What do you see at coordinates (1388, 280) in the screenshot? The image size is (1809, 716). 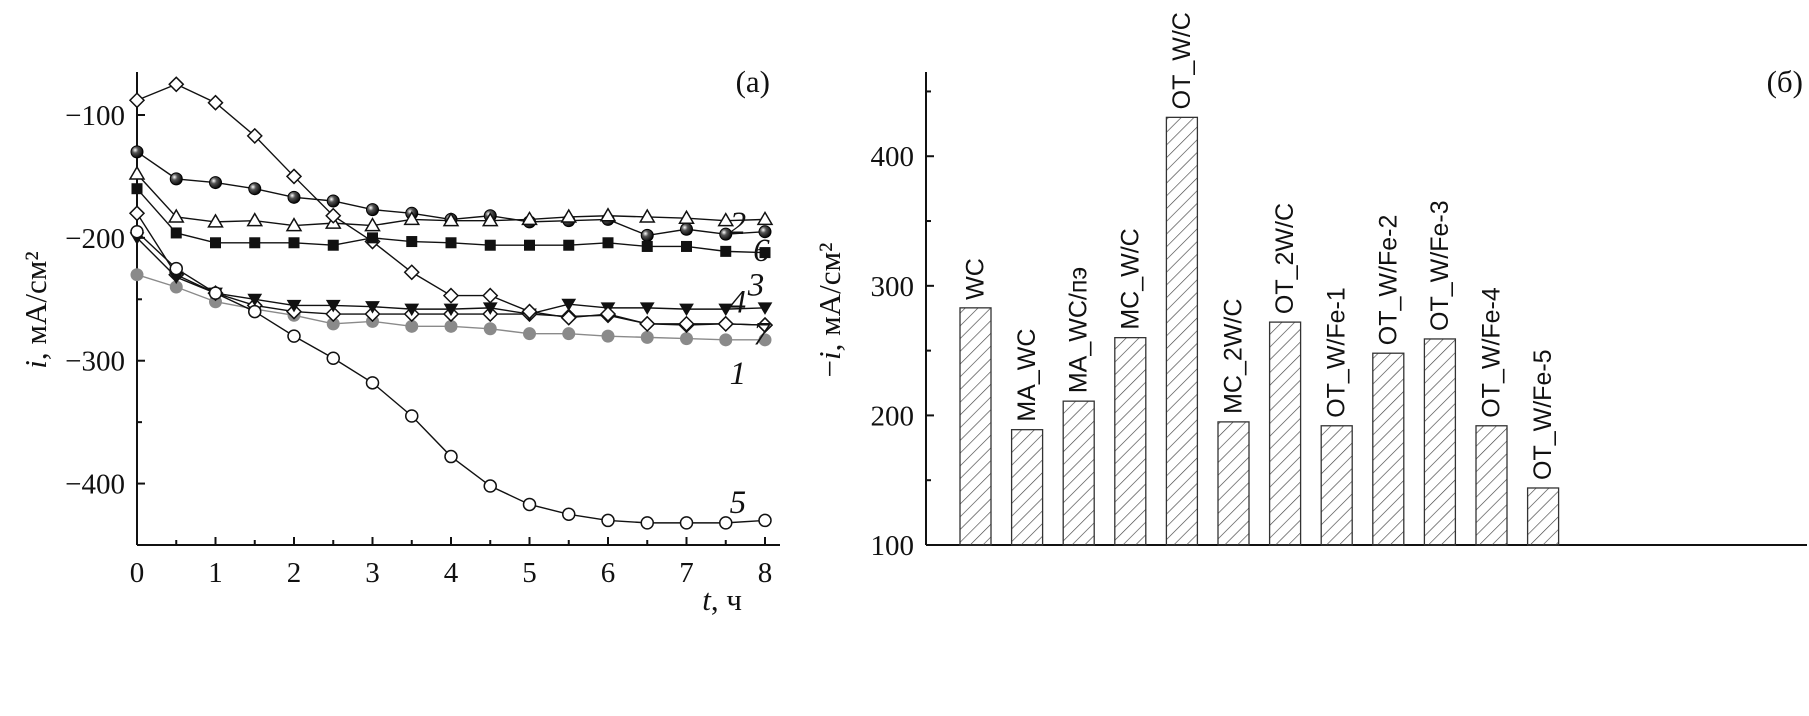 I see `bar-category-label: OT_W/Fe-2` at bounding box center [1388, 280].